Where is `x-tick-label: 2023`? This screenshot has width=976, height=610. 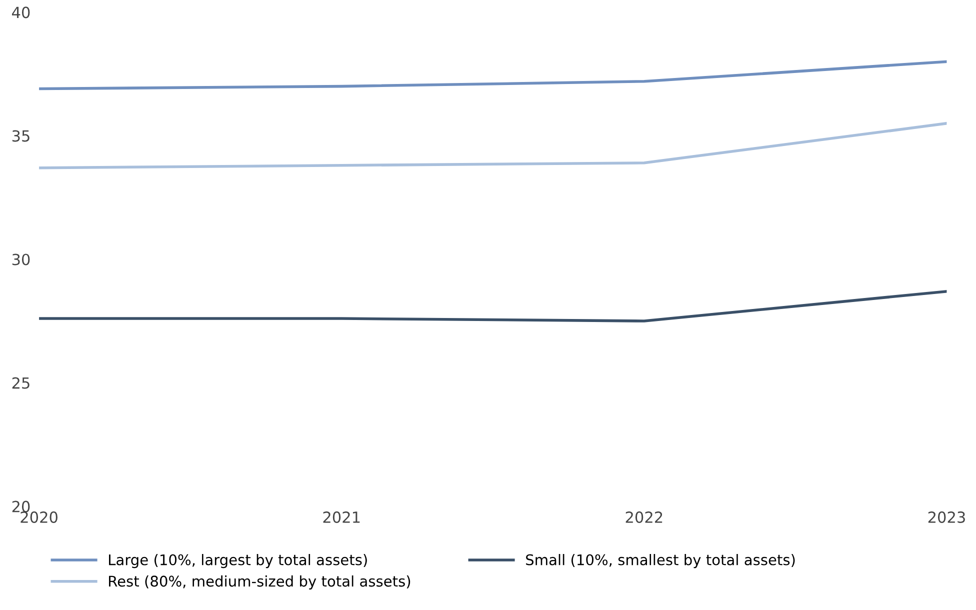 x-tick-label: 2023 is located at coordinates (946, 517).